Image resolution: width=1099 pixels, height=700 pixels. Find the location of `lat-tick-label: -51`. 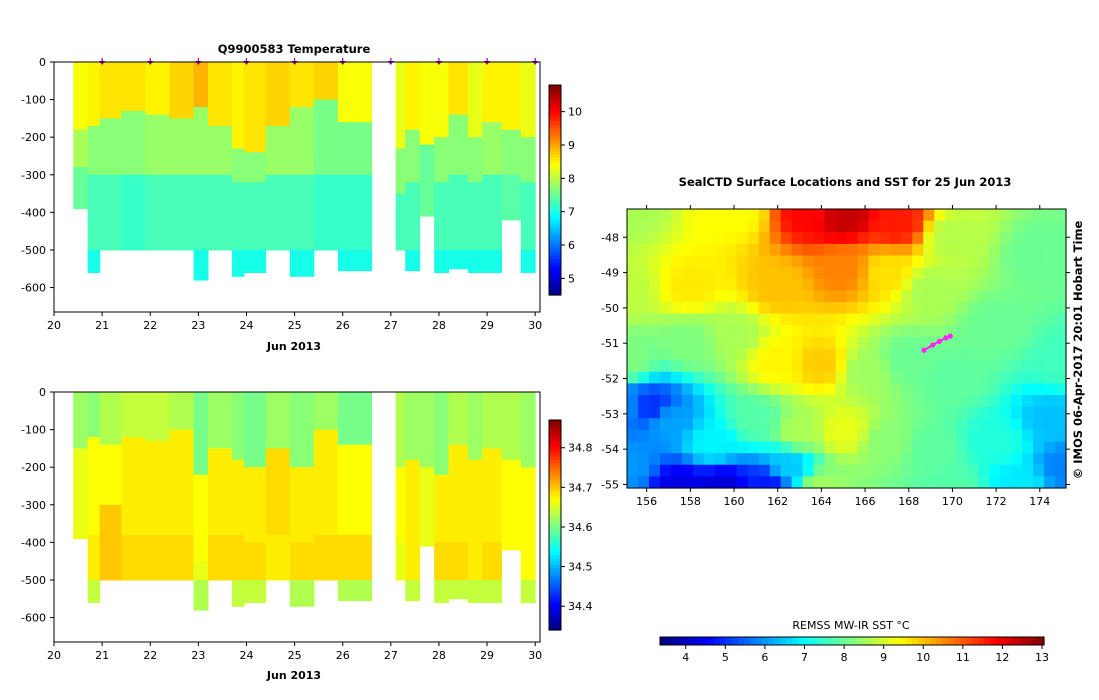

lat-tick-label: -51 is located at coordinates (610, 343).